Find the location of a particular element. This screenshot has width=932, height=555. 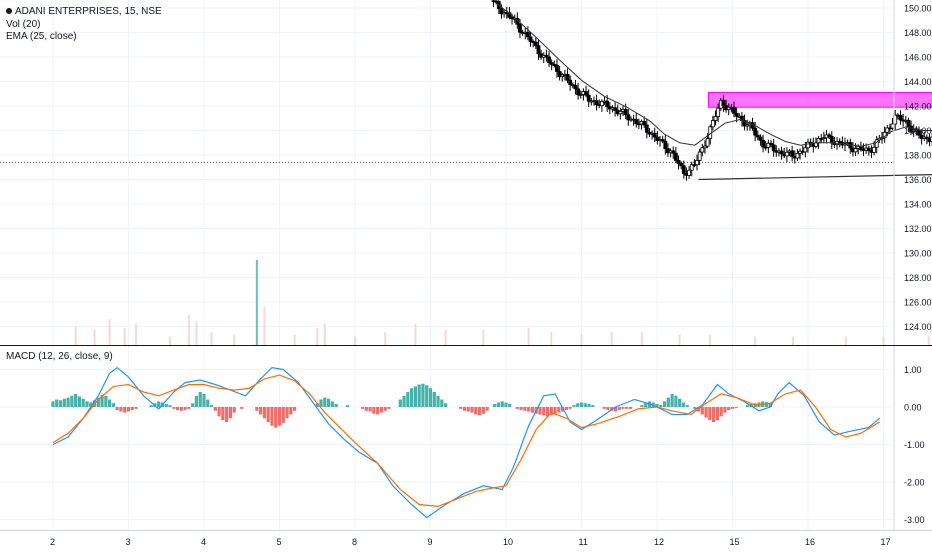

volume-legend: Vol (20) is located at coordinates (23, 24).